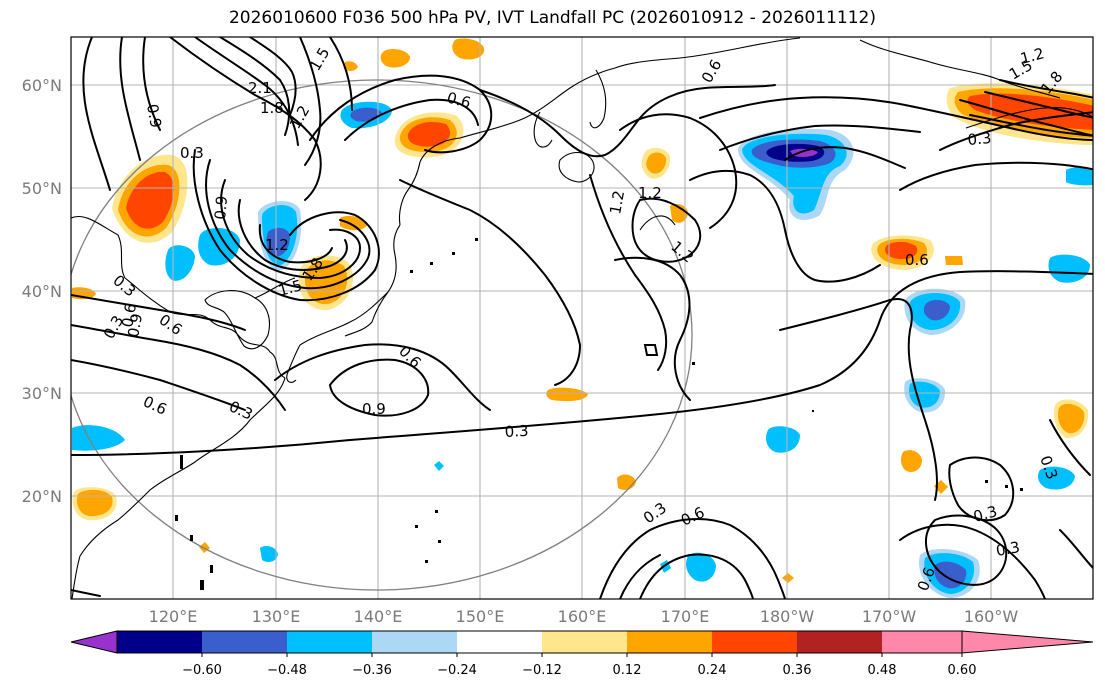 The width and height of the screenshot is (1105, 692). What do you see at coordinates (797, 670) in the screenshot?
I see `colorbar-tick-label: 0.36` at bounding box center [797, 670].